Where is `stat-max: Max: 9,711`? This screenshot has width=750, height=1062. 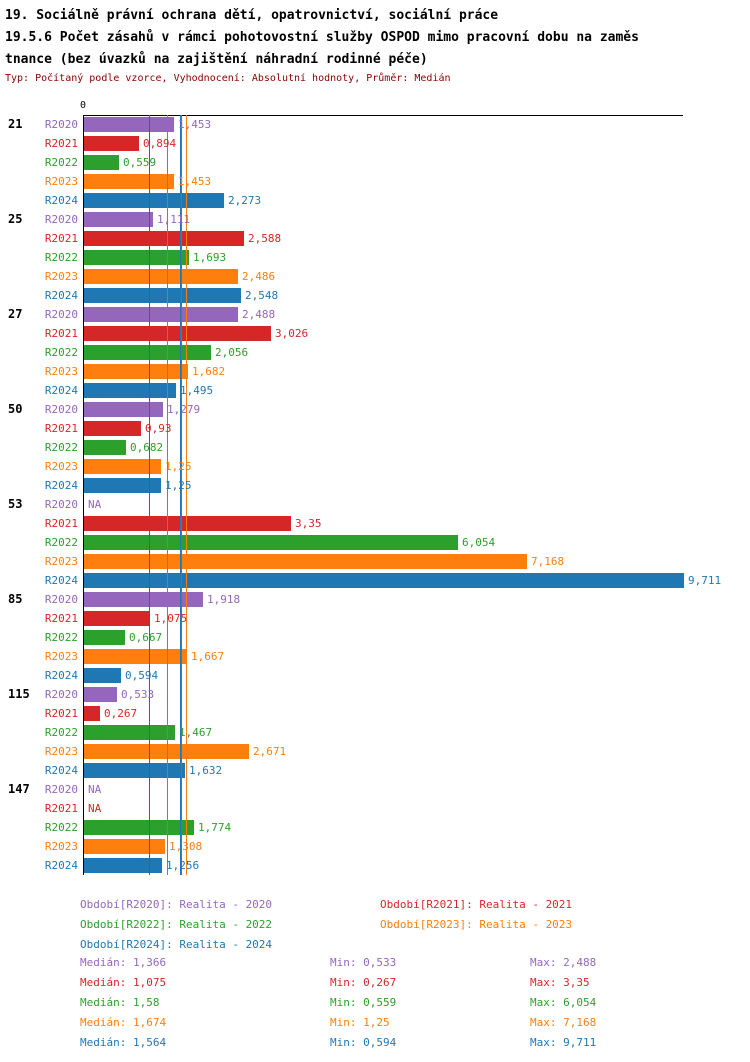 stat-max: Max: 9,711 is located at coordinates (563, 1042).